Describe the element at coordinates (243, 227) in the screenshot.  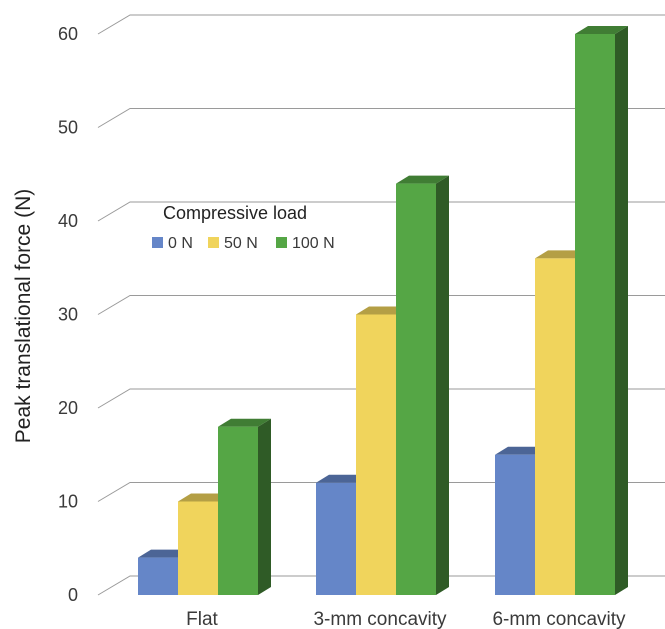
I see `legend: Compressive load 0 N 50 N 100 N` at that location.